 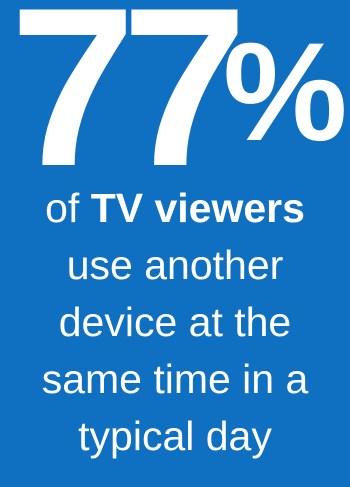 What do you see at coordinates (62, 208) in the screenshot?
I see `caption-prefix: of` at bounding box center [62, 208].